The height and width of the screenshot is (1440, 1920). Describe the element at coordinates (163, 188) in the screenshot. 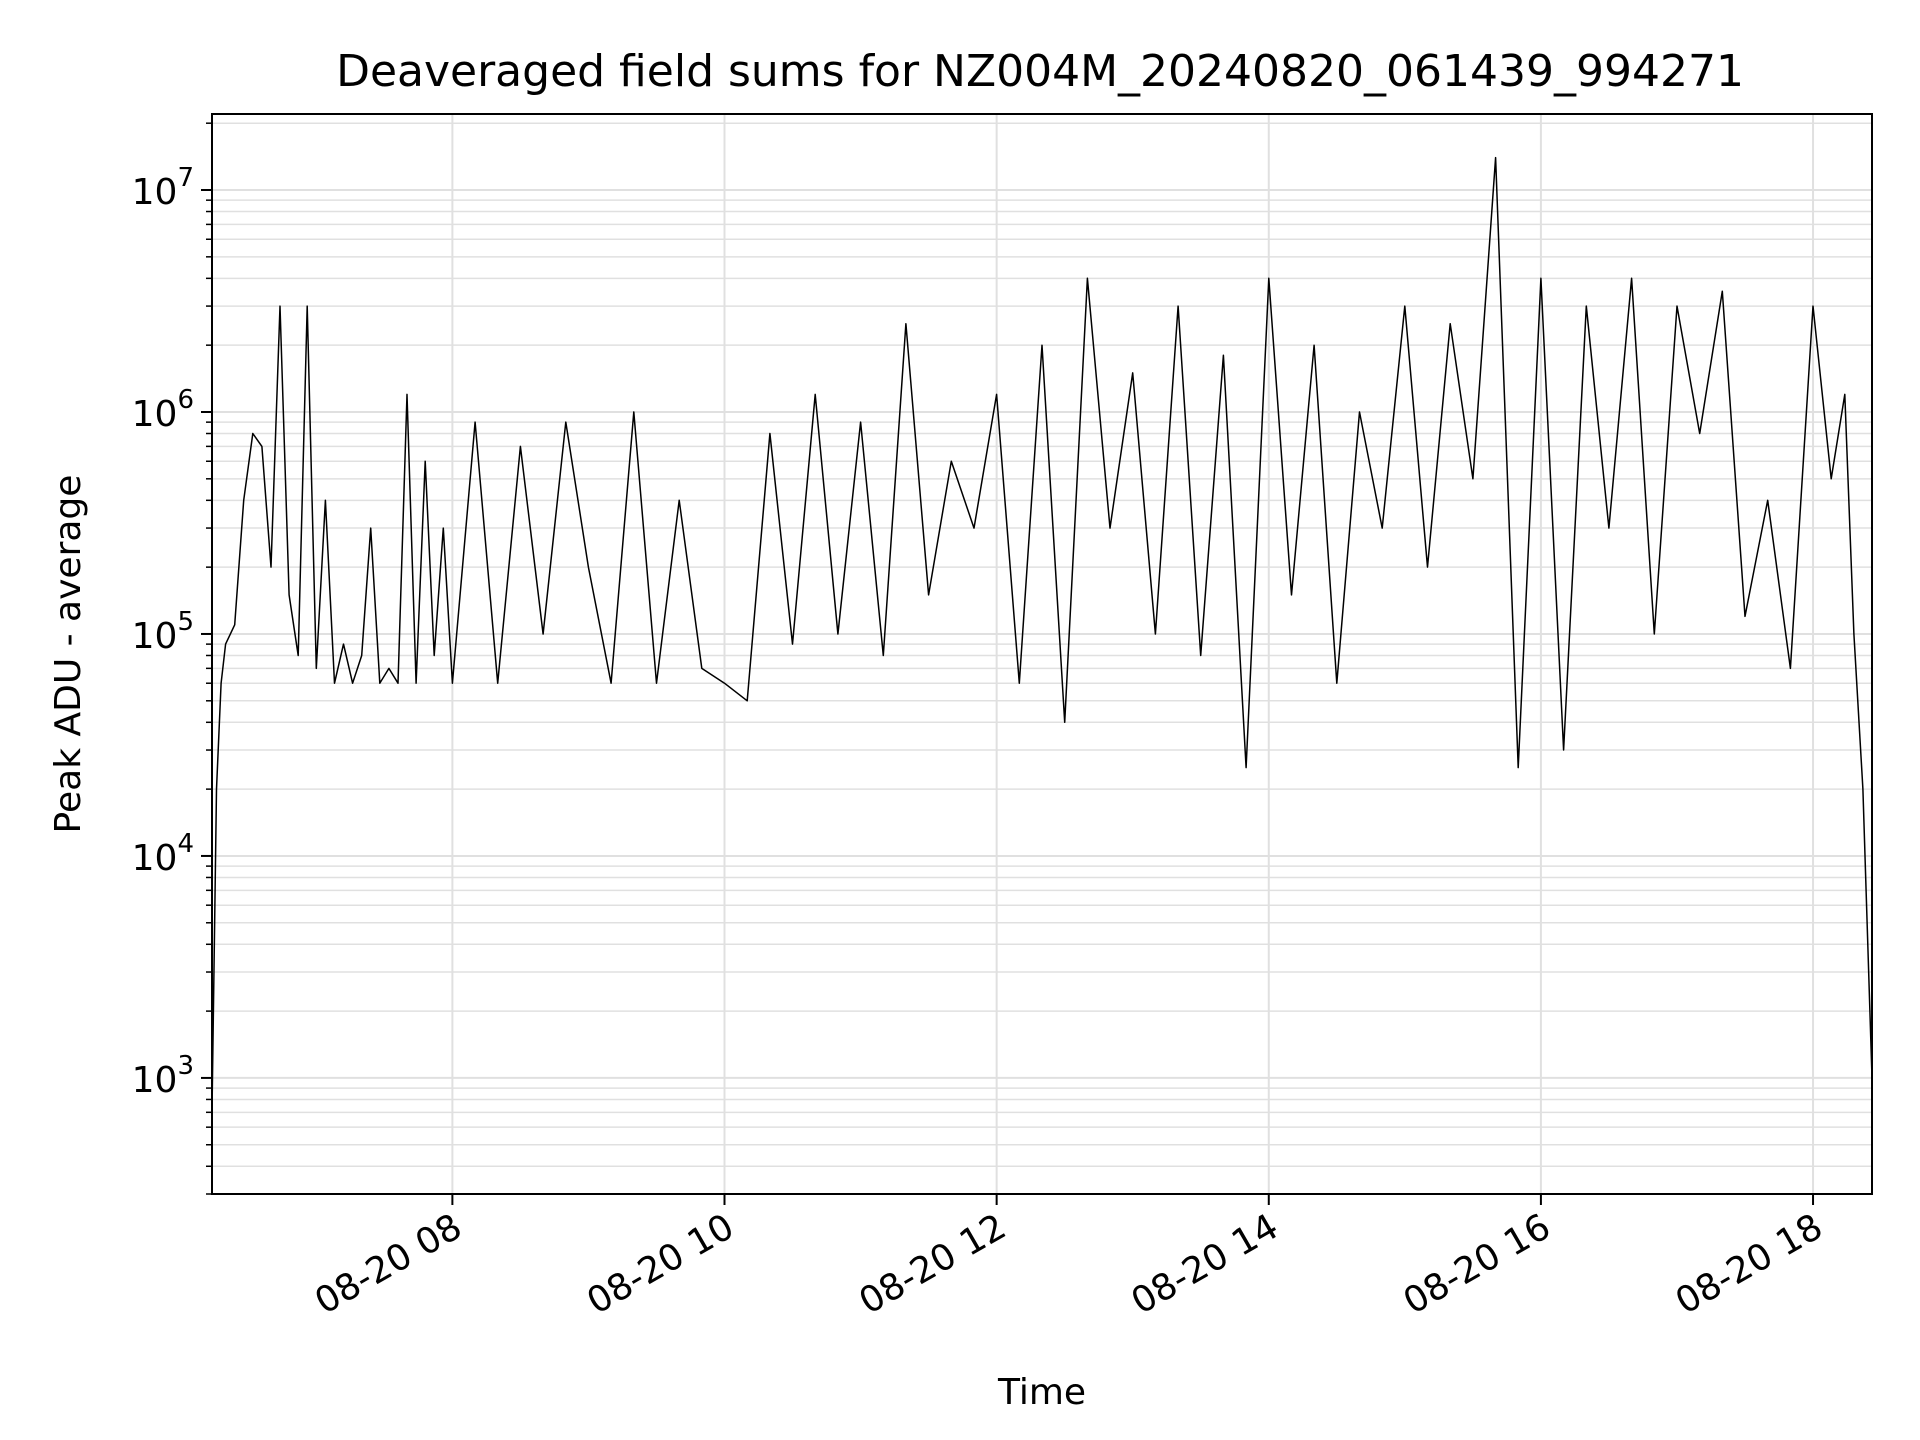

I see `y-tick-label: 10⁷` at that location.